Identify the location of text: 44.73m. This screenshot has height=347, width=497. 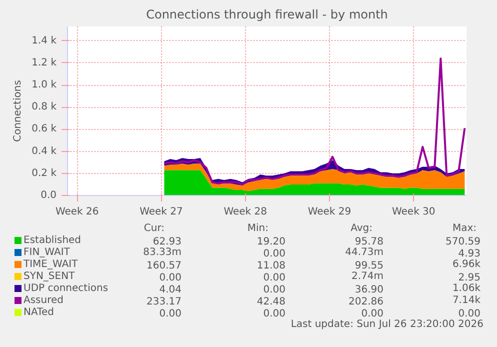
(364, 252).